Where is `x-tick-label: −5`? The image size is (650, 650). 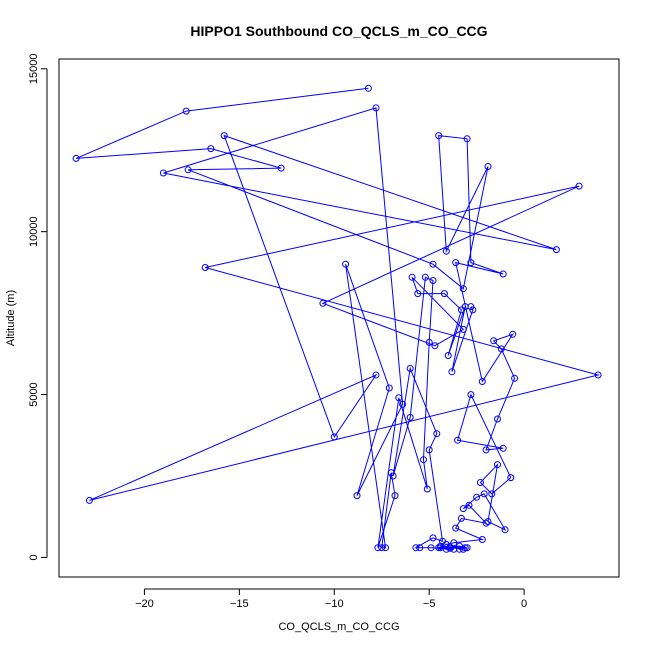 x-tick-label: −5 is located at coordinates (429, 604).